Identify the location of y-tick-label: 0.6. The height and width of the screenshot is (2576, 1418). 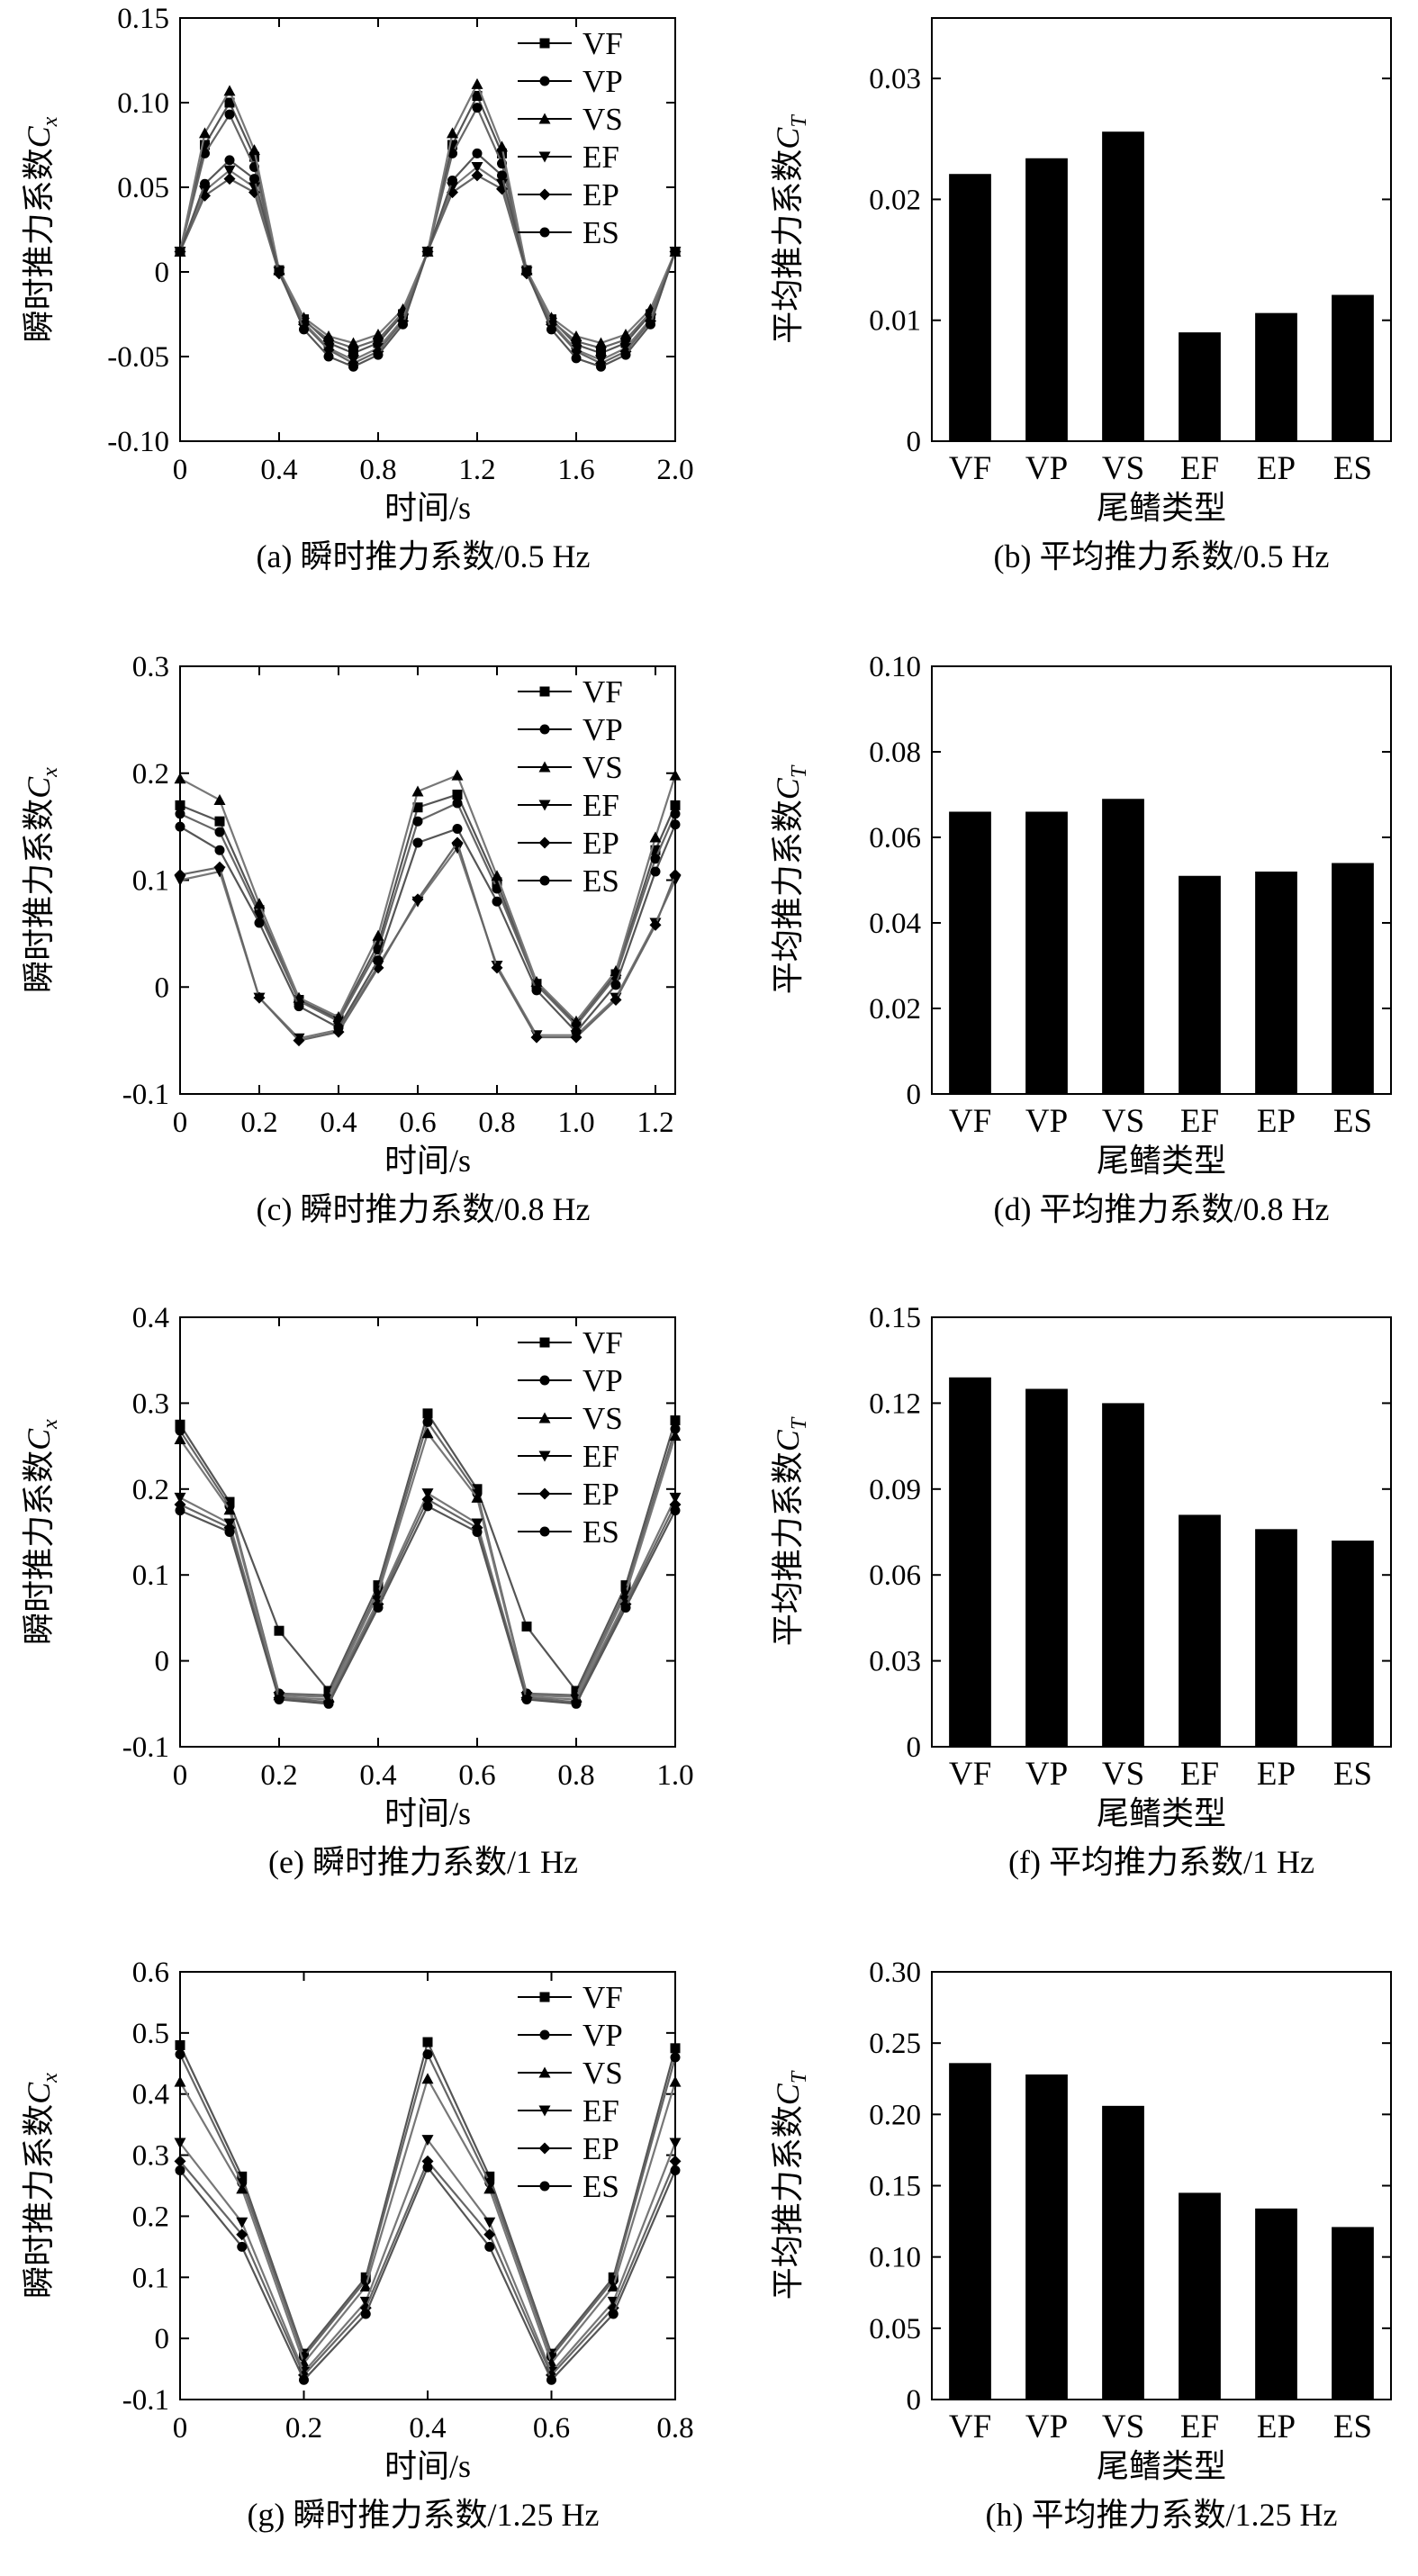
(150, 1973).